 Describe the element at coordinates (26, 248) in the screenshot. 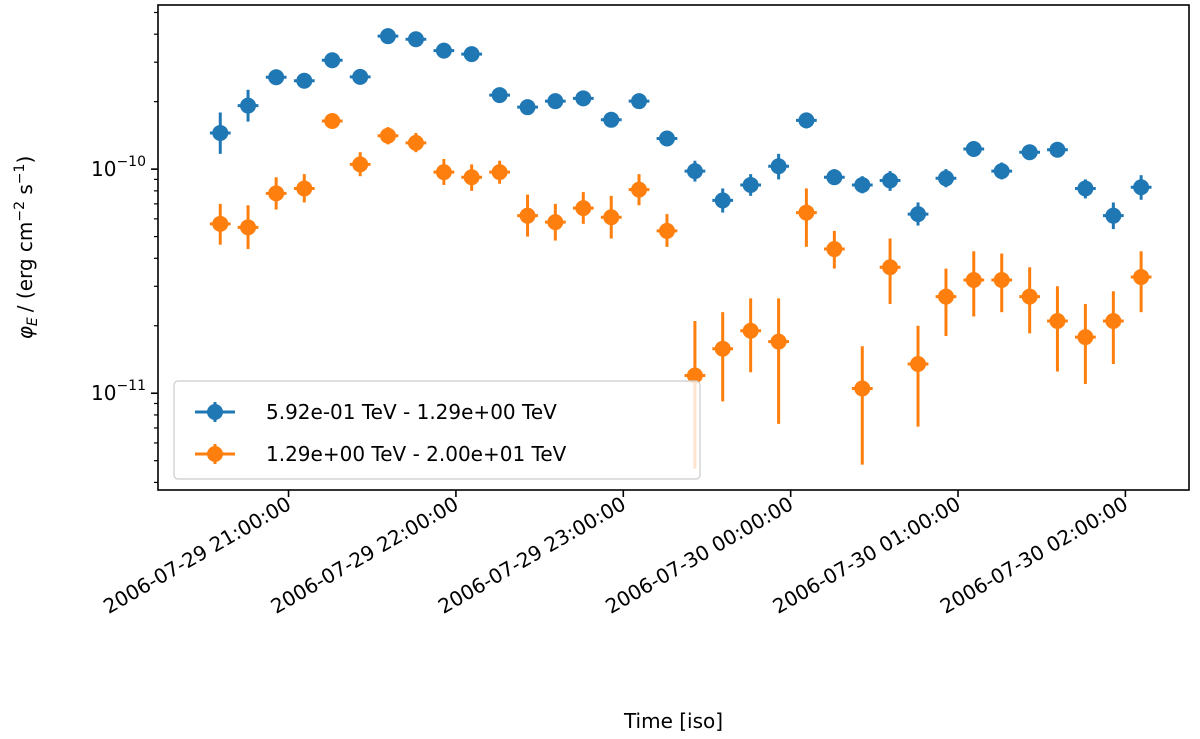

I see `y-axis-label: φE / (erg cm−2 s−1)` at that location.